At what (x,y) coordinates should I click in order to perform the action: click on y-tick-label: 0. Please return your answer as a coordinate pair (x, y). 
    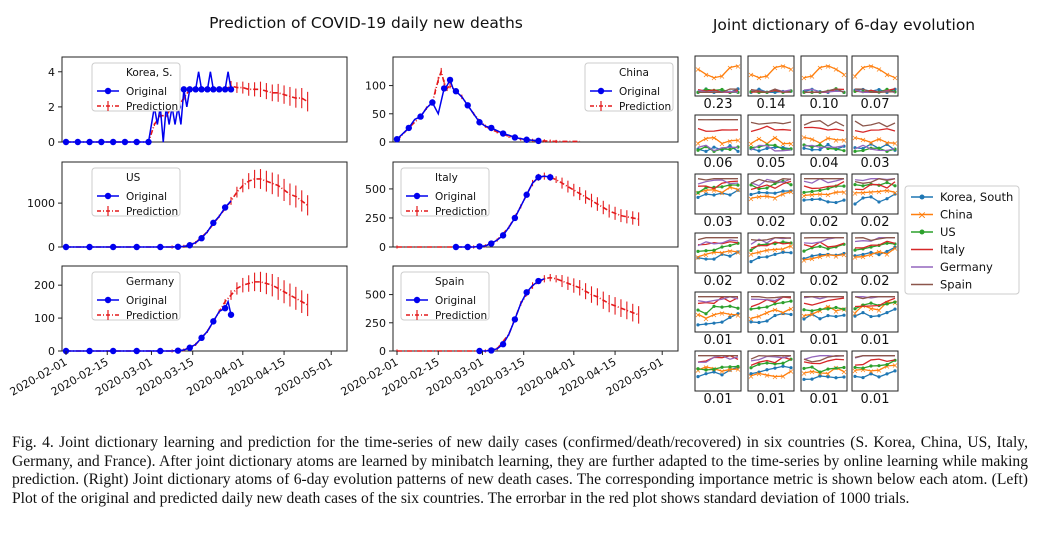
    Looking at the image, I should click on (382, 351).